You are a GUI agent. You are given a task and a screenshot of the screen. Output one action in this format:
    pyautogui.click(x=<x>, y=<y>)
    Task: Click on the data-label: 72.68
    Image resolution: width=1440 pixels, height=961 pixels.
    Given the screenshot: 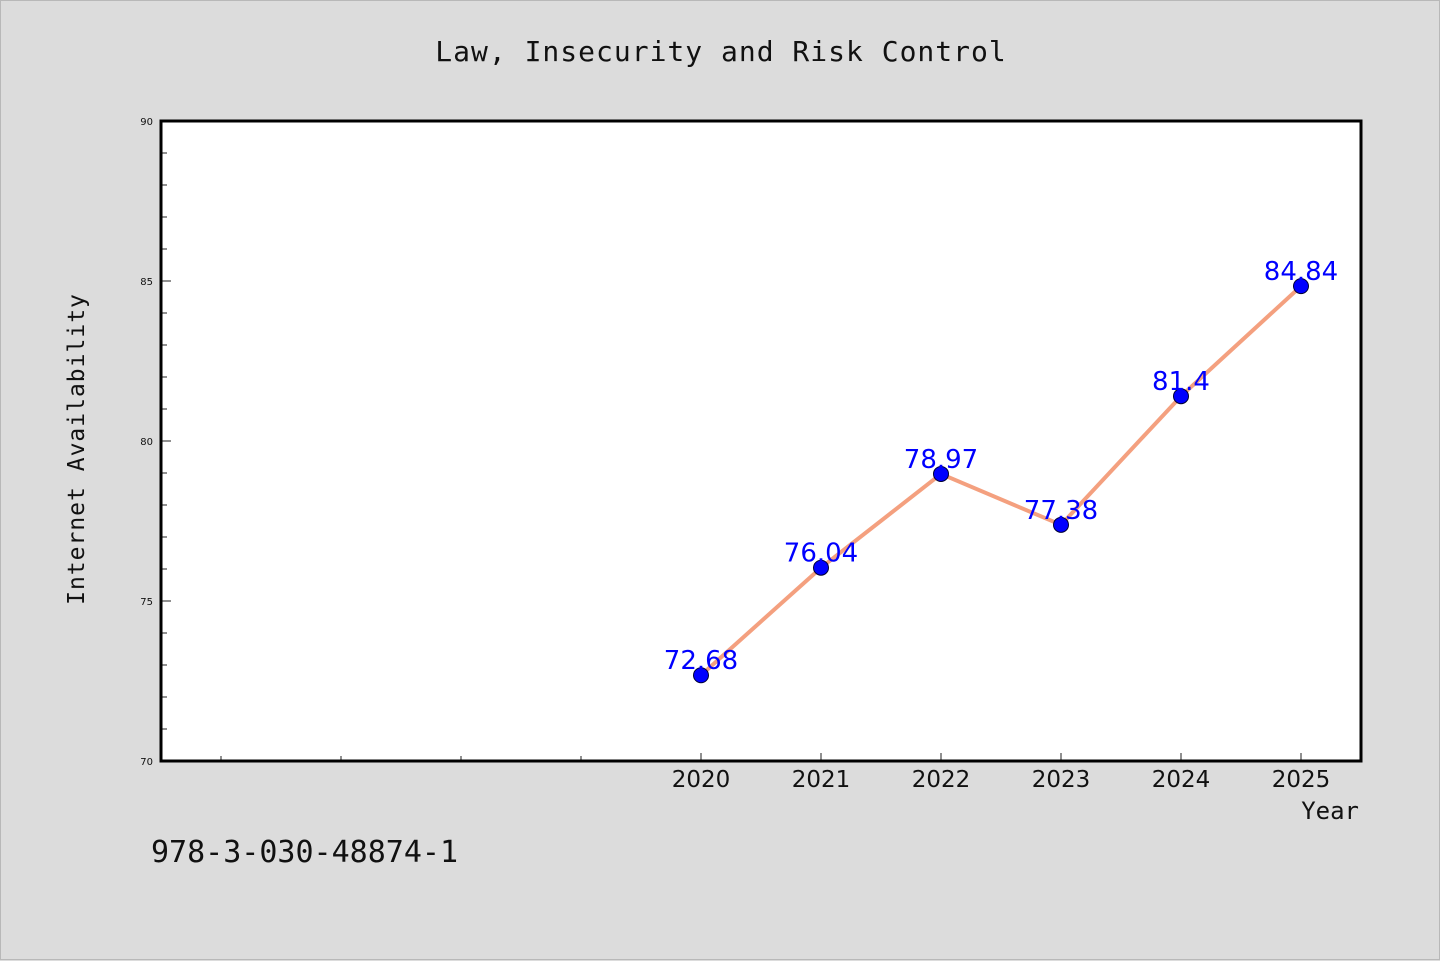 What is the action you would take?
    pyautogui.click(x=701, y=661)
    